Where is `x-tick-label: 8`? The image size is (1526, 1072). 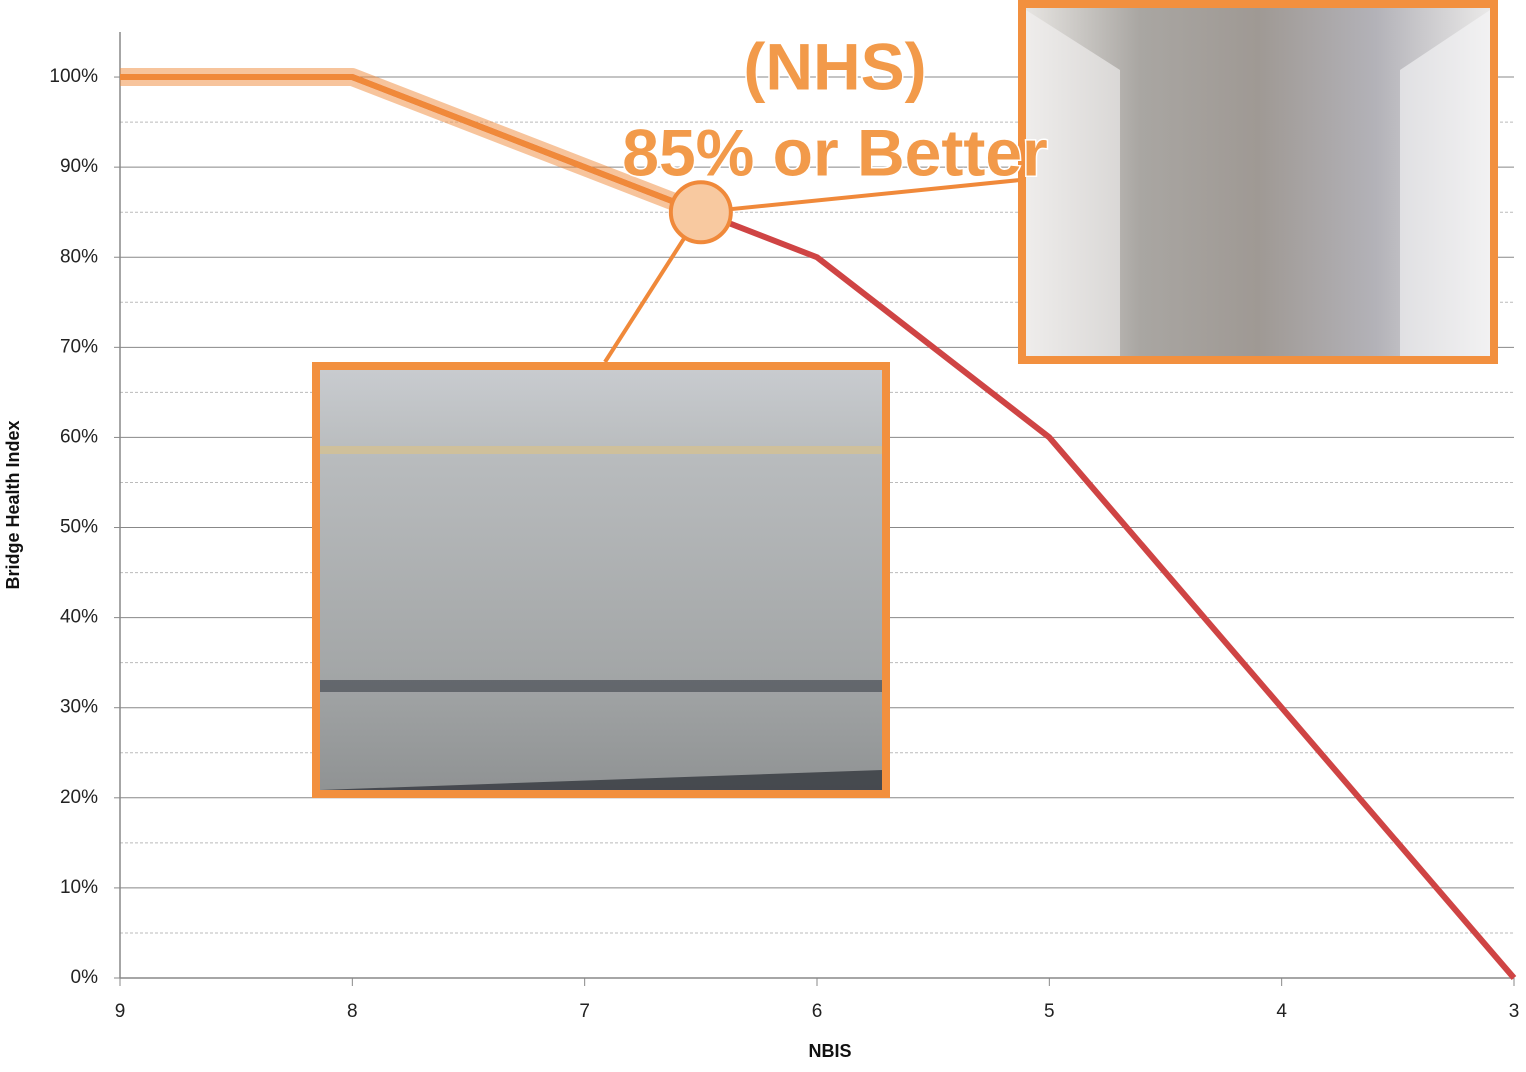
x-tick-label: 8 is located at coordinates (352, 1011).